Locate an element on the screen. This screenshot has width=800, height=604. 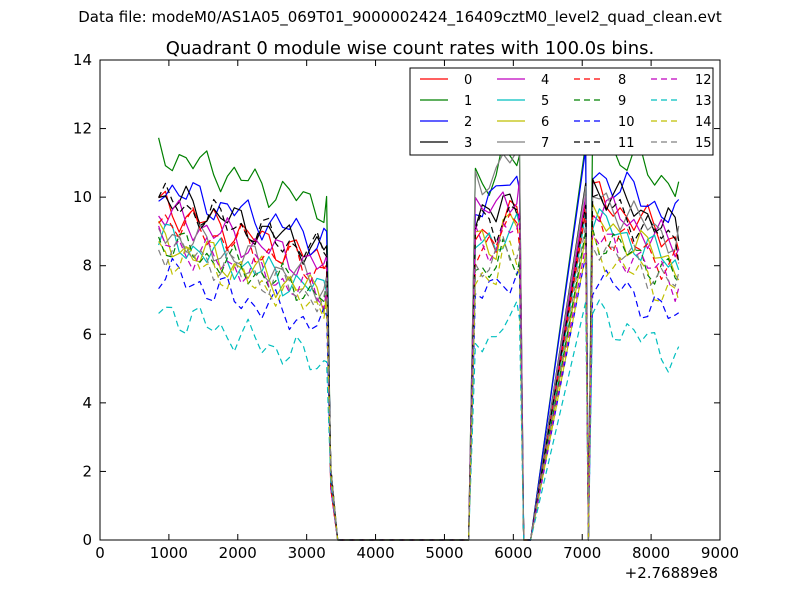
legend-box is located at coordinates (561, 111).